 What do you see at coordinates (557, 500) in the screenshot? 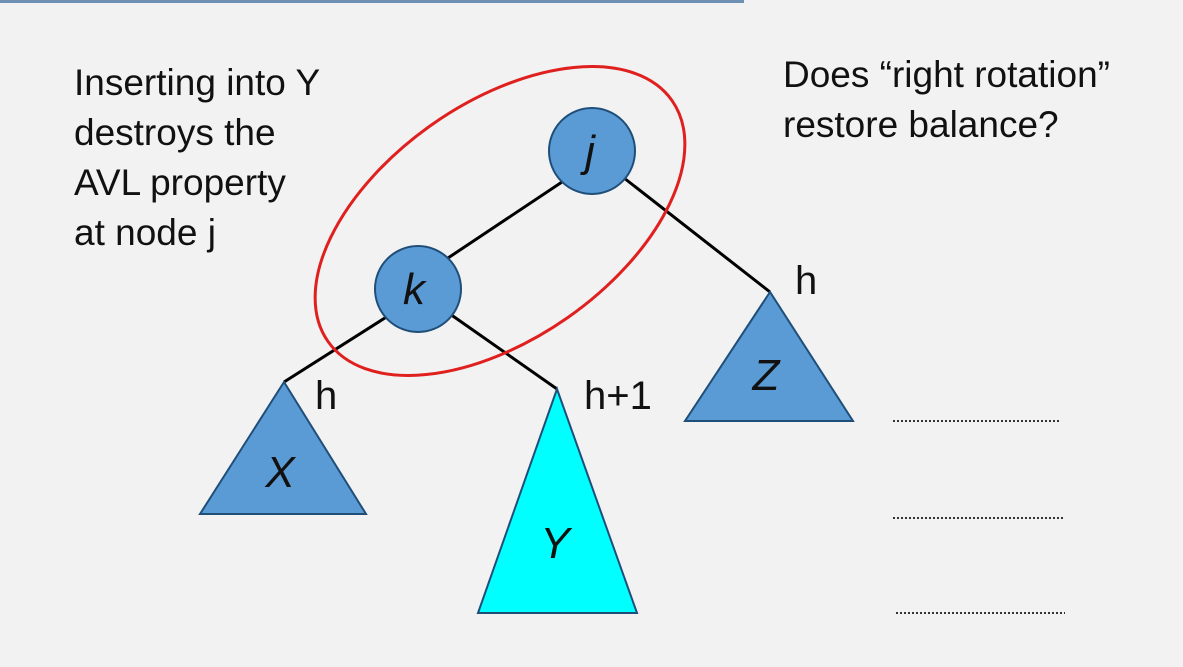
I see `subtree-y-triangle` at bounding box center [557, 500].